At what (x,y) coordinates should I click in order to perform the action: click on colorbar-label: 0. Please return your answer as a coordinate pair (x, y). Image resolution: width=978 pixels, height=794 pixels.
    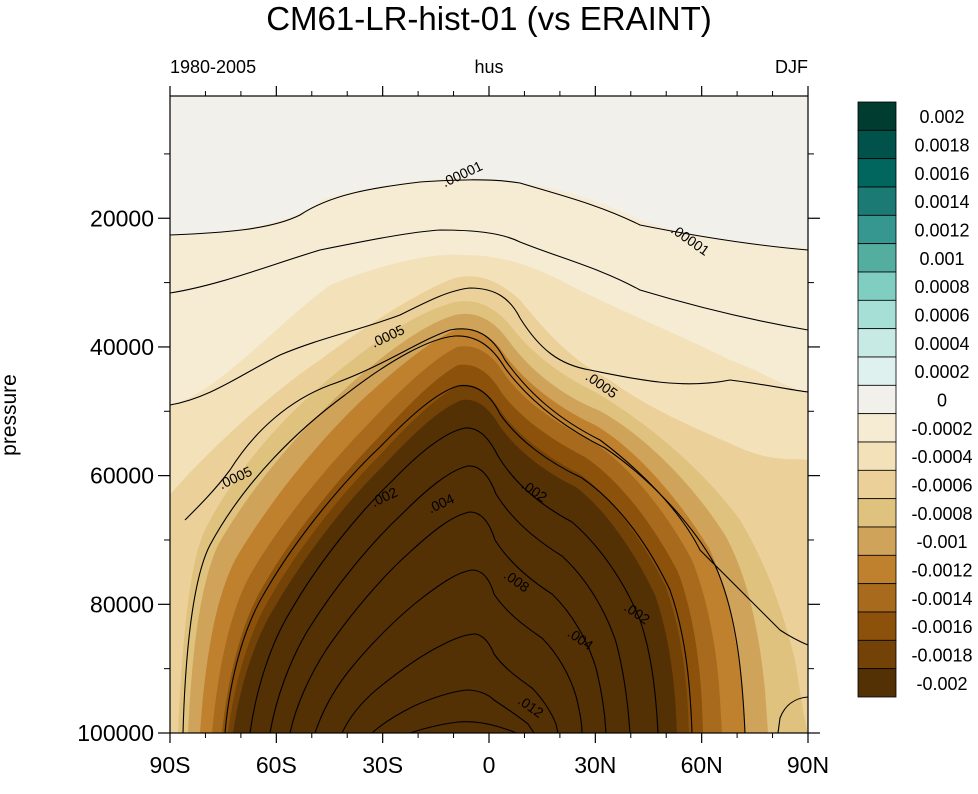
    Looking at the image, I should click on (942, 401).